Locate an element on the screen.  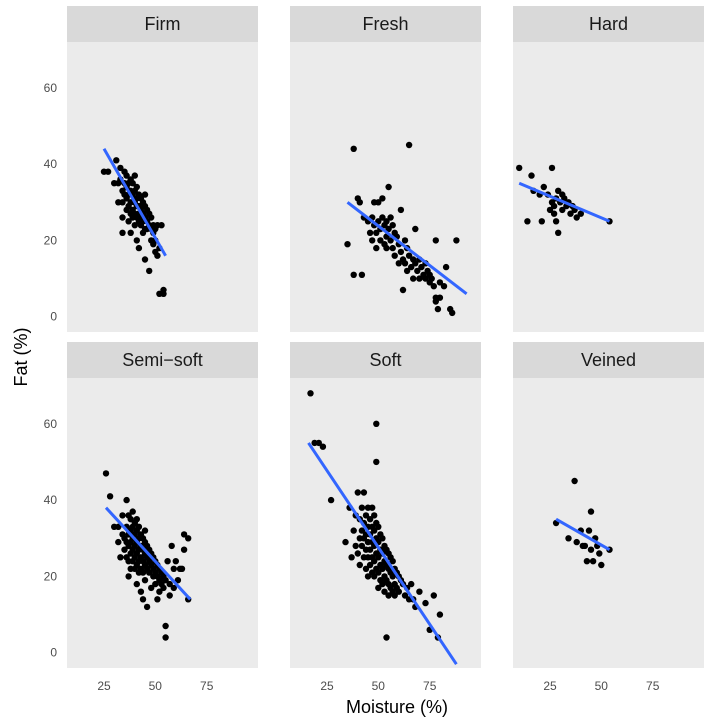
data-points is located at coordinates (582, 523).